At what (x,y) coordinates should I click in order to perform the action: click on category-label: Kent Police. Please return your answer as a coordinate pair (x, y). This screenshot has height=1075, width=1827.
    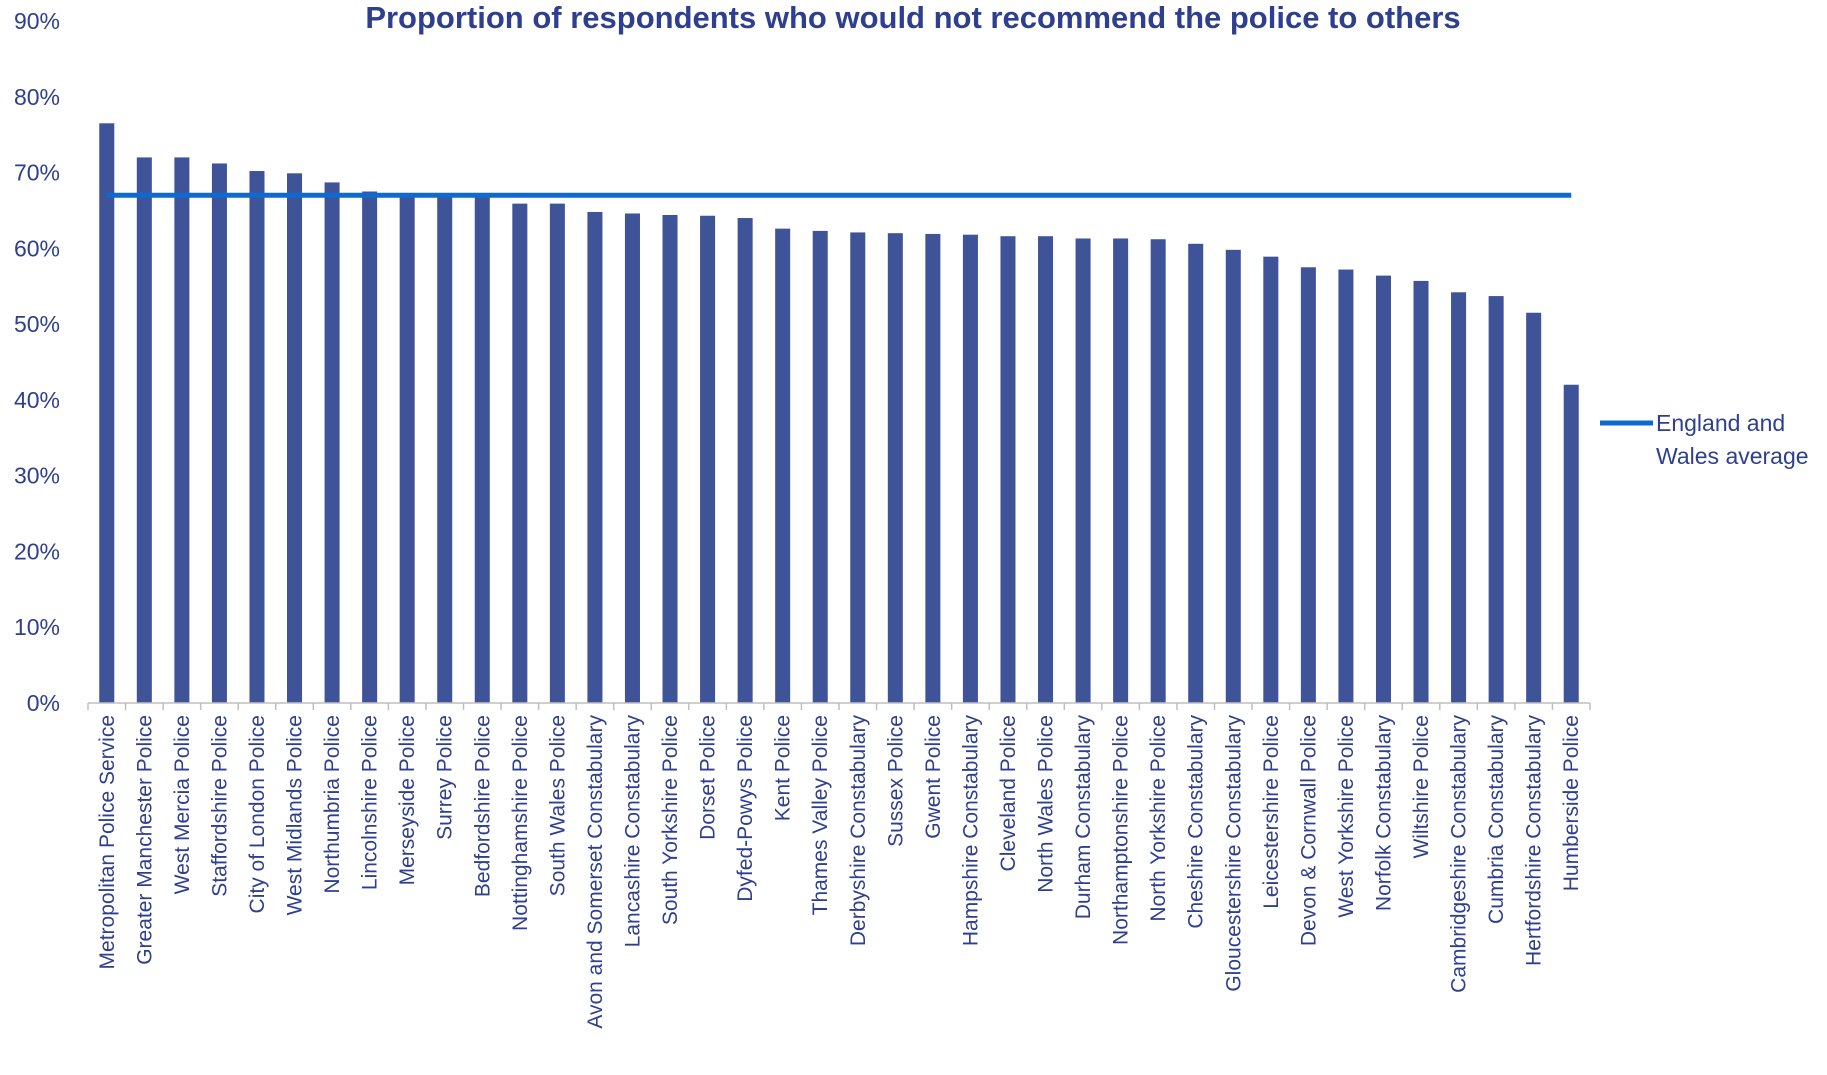
    Looking at the image, I should click on (783, 768).